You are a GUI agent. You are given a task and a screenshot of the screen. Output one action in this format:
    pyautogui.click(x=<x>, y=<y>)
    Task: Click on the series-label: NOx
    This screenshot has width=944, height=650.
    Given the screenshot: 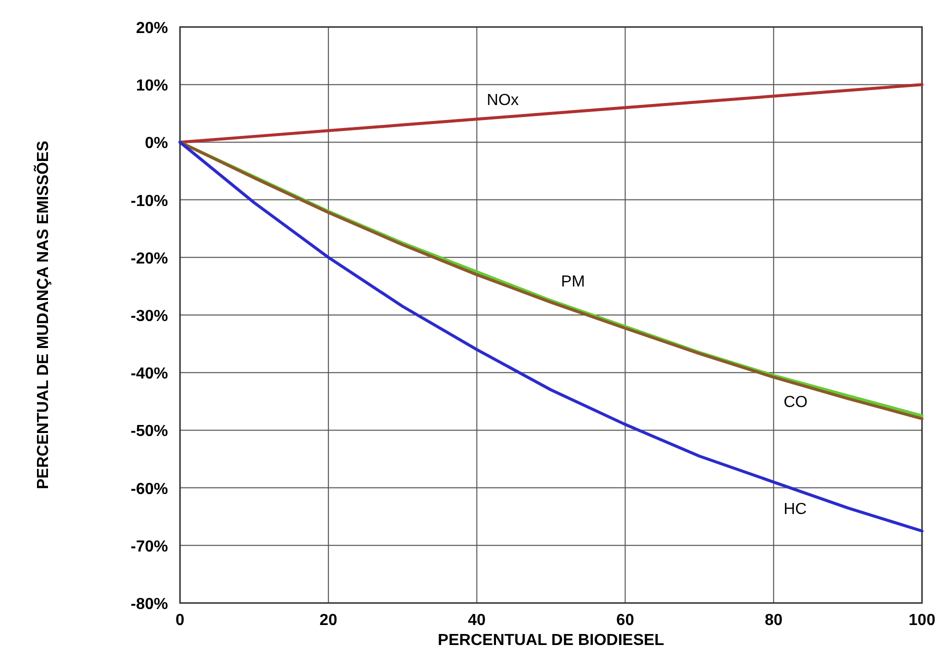 What is the action you would take?
    pyautogui.click(x=502, y=101)
    